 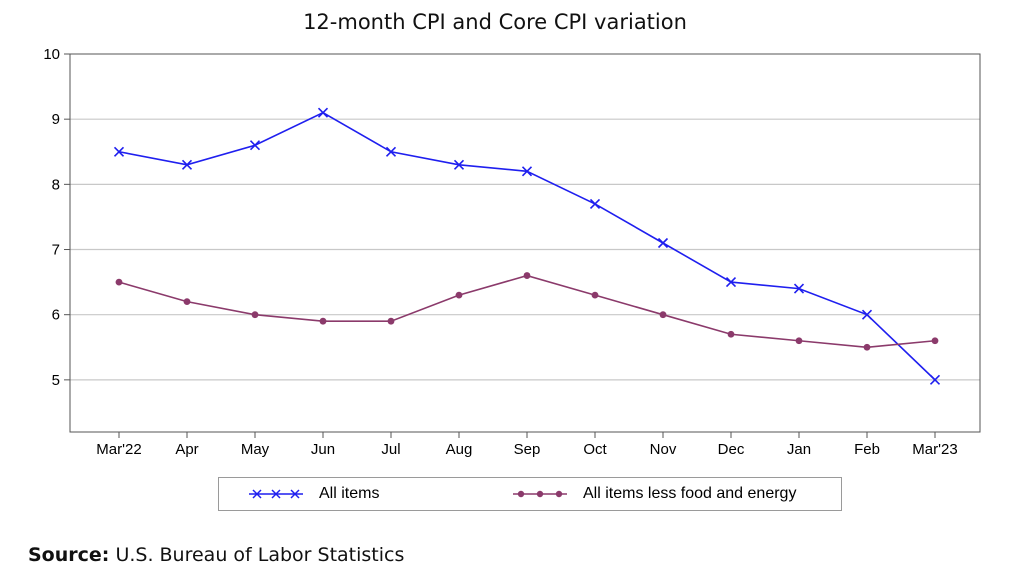 I want to click on y-tick-label: 8, so click(x=56, y=184).